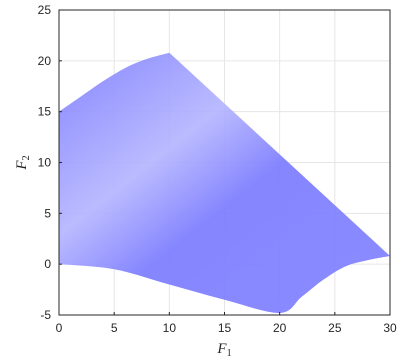 Image resolution: width=400 pixels, height=360 pixels. I want to click on y-axis-ticks: -5 0 5 10 15 20 25, so click(50, 162).